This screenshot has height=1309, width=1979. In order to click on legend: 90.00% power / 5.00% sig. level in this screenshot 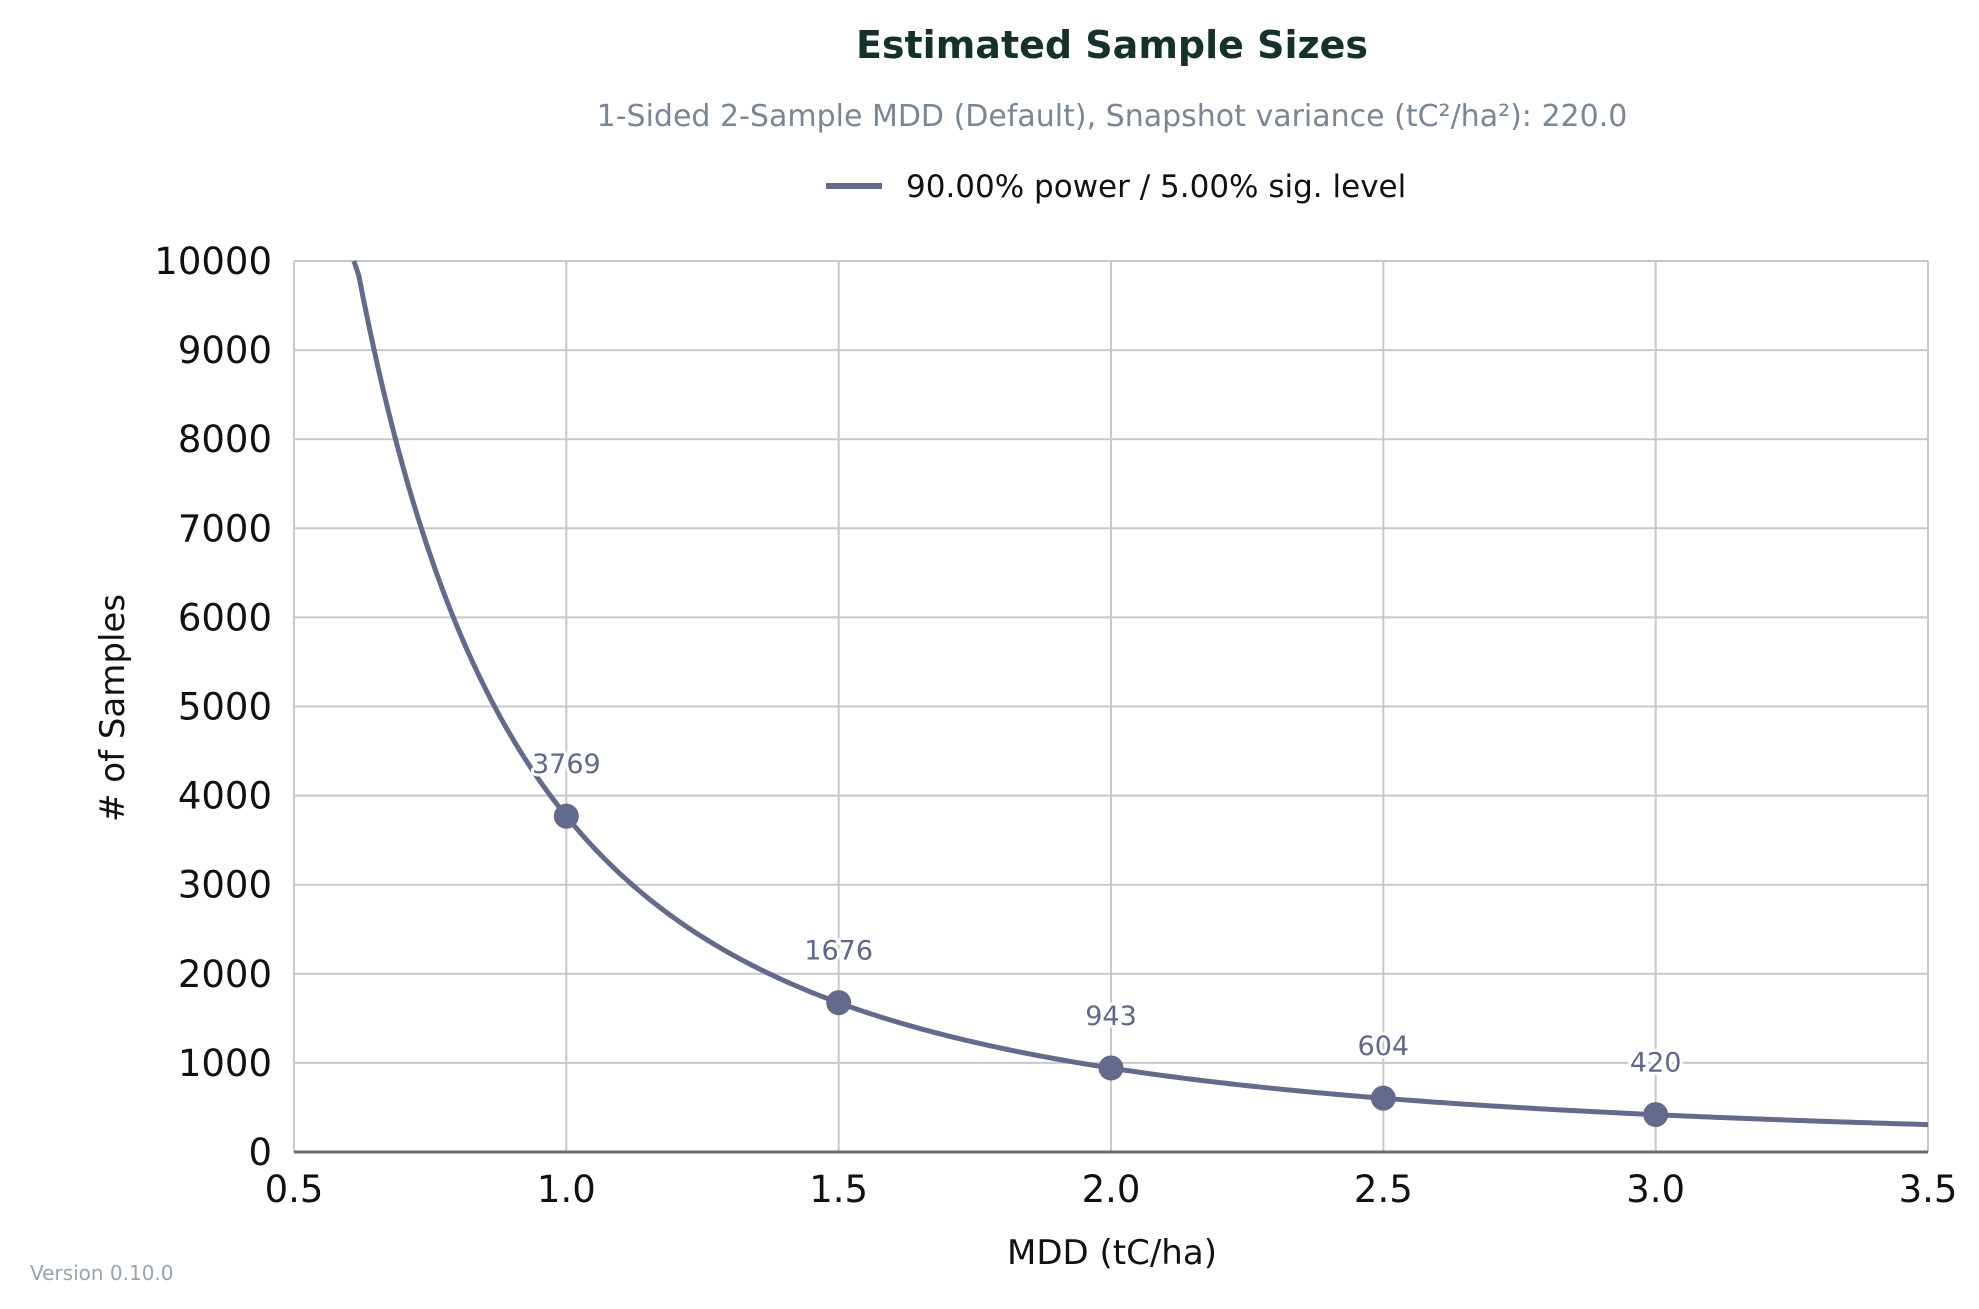, I will do `click(1116, 187)`.